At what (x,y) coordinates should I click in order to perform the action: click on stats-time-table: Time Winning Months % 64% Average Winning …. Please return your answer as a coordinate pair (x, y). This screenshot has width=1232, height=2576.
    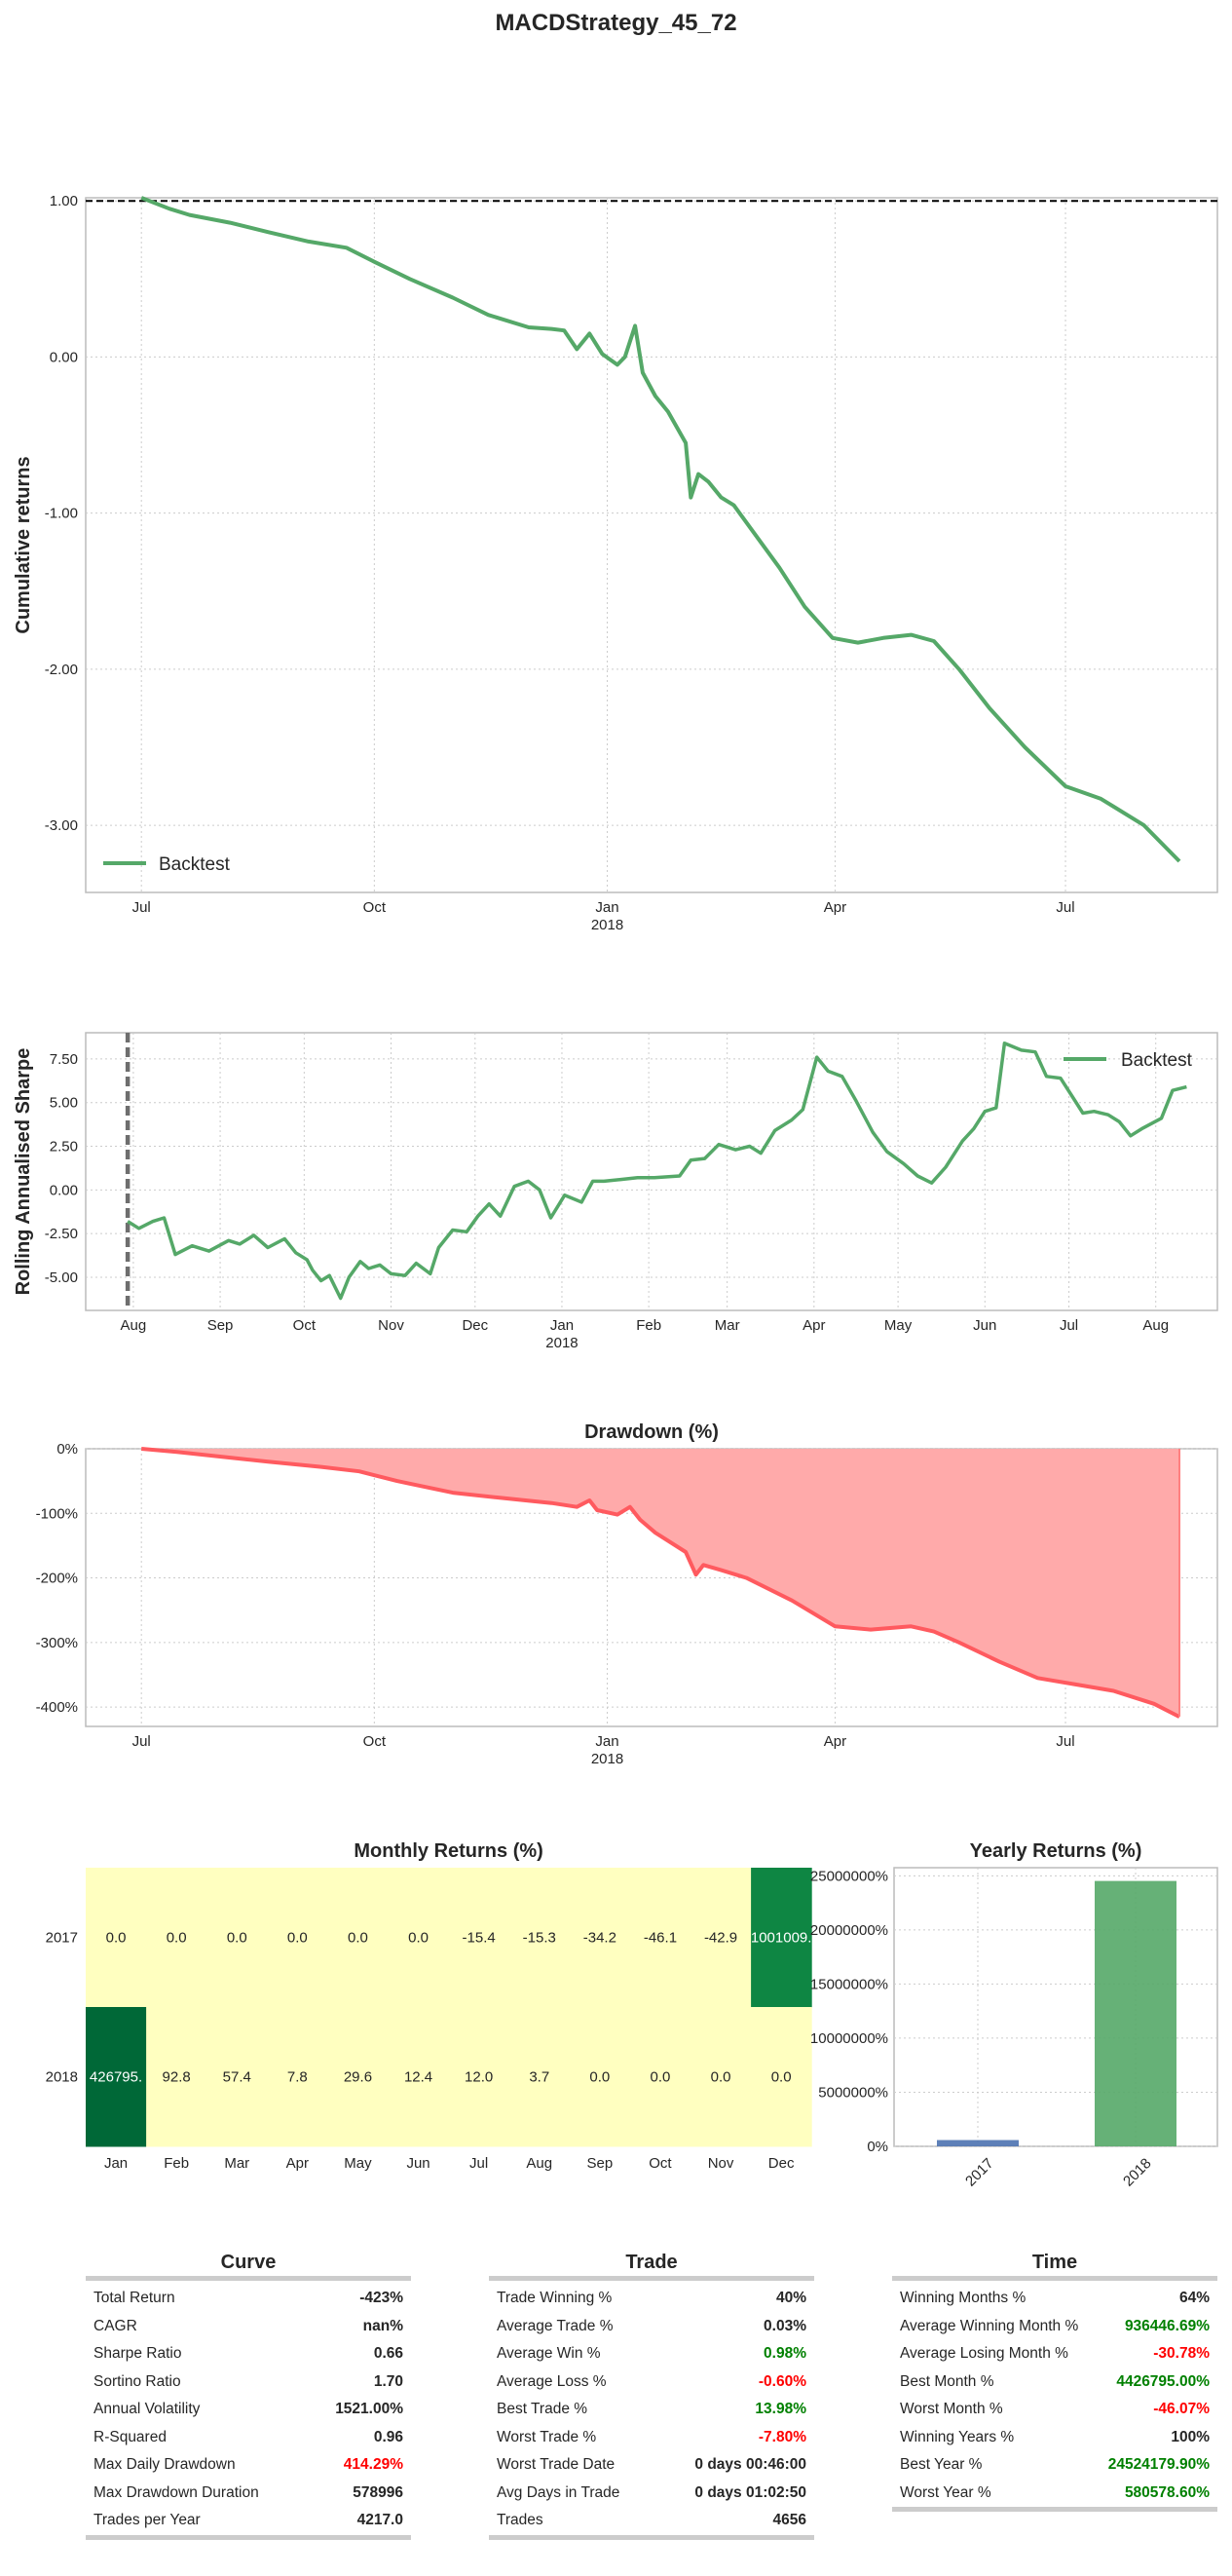
    Looking at the image, I should click on (1054, 2382).